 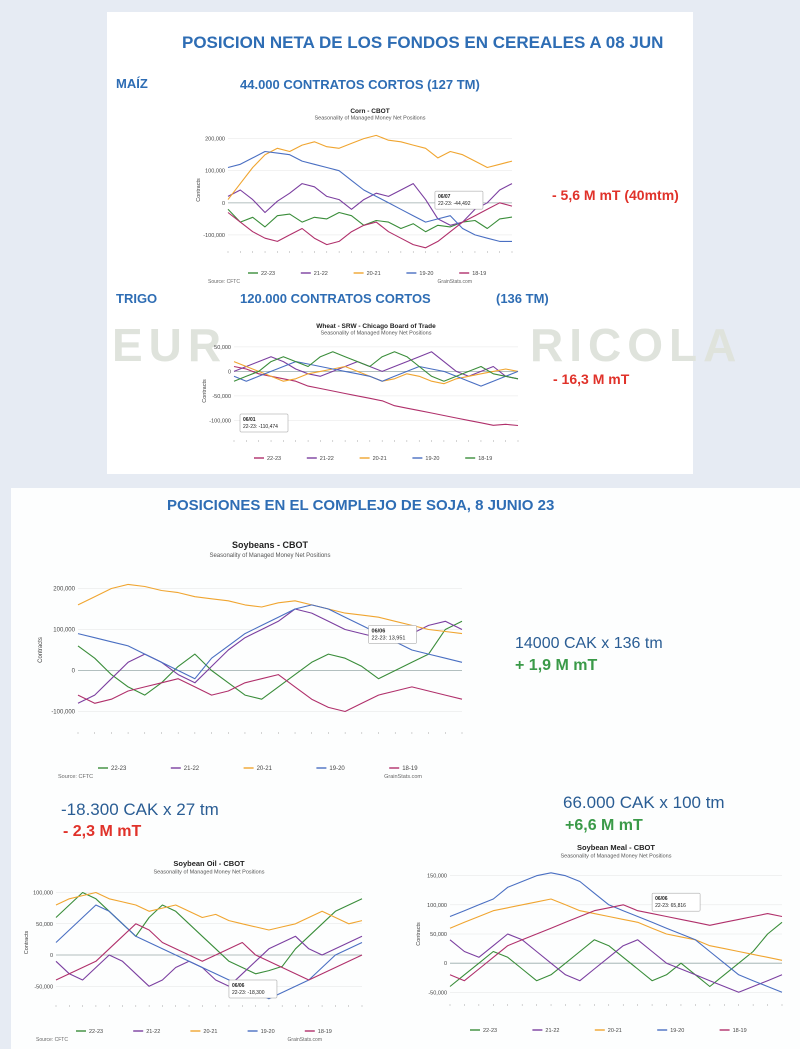 What do you see at coordinates (376, 326) in the screenshot?
I see `chart-title: Wheat - SRW - Chicago Board of Trade` at bounding box center [376, 326].